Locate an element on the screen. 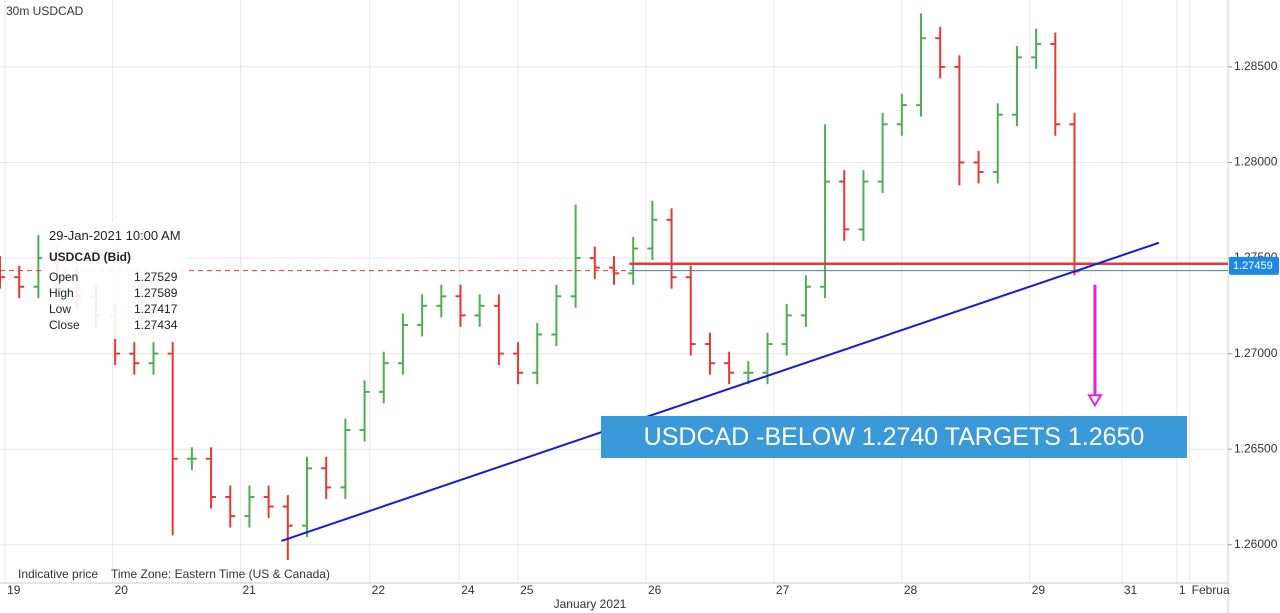 The height and width of the screenshot is (613, 1280). x-axis-label: January 2021 is located at coordinates (590, 604).